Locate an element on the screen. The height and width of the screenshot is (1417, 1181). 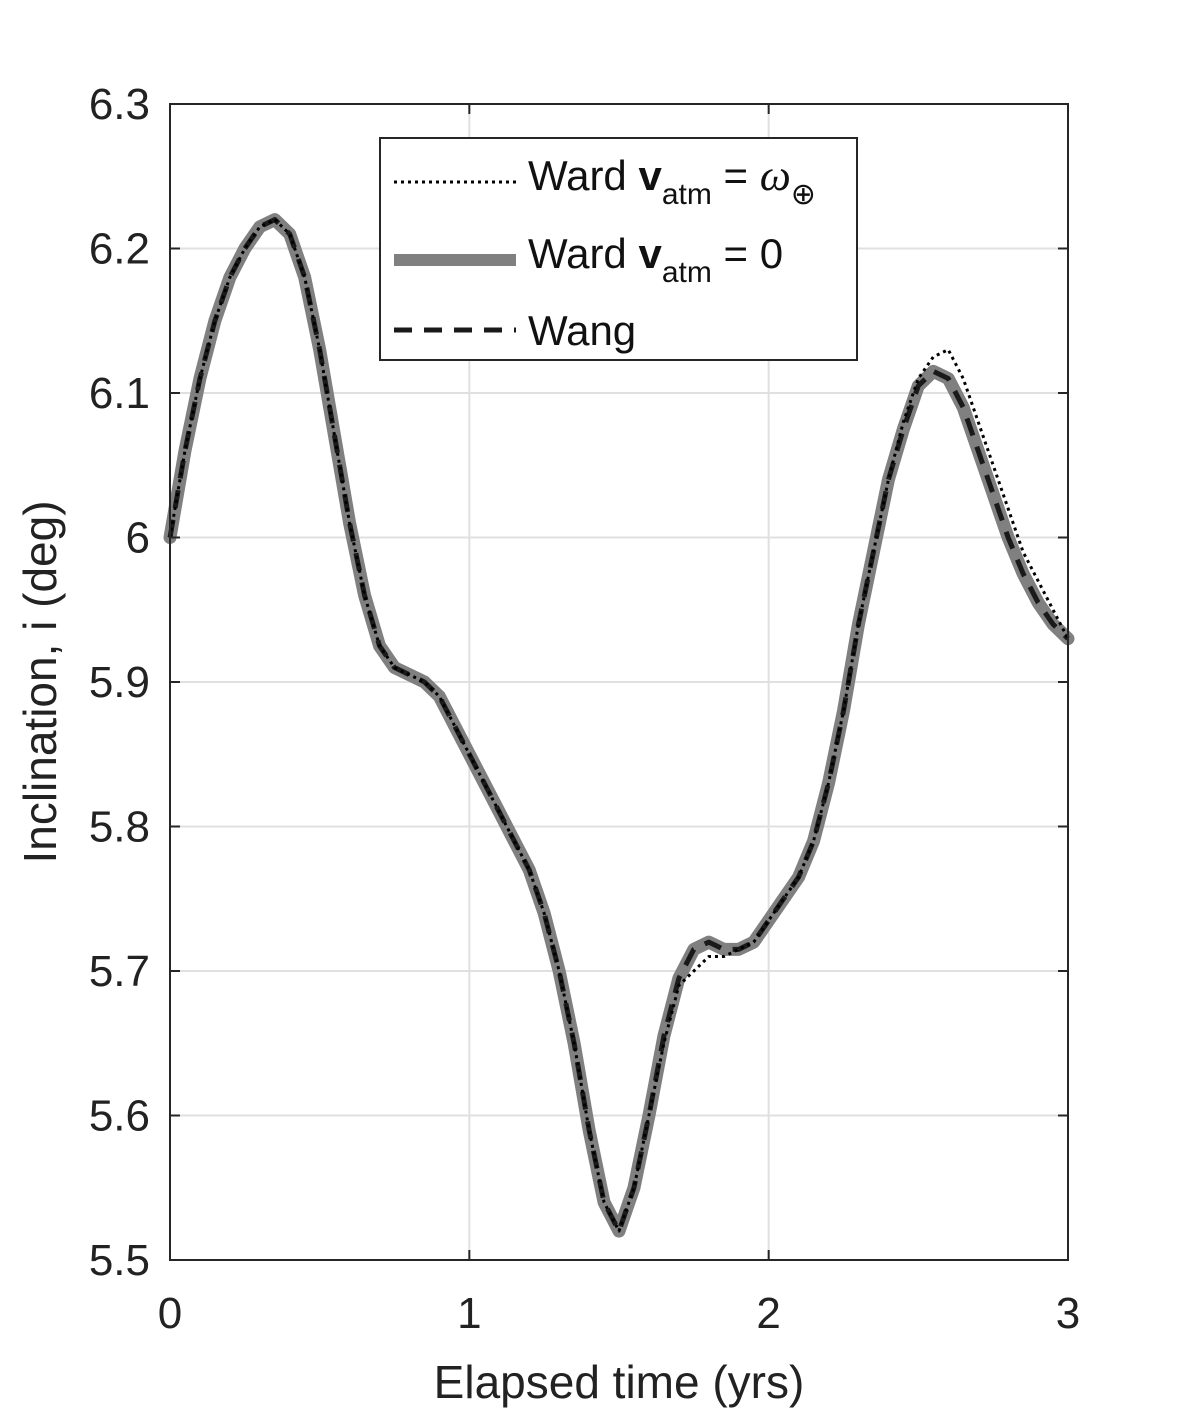
legend-entry-wang-prefix: Wang is located at coordinates (582, 330).